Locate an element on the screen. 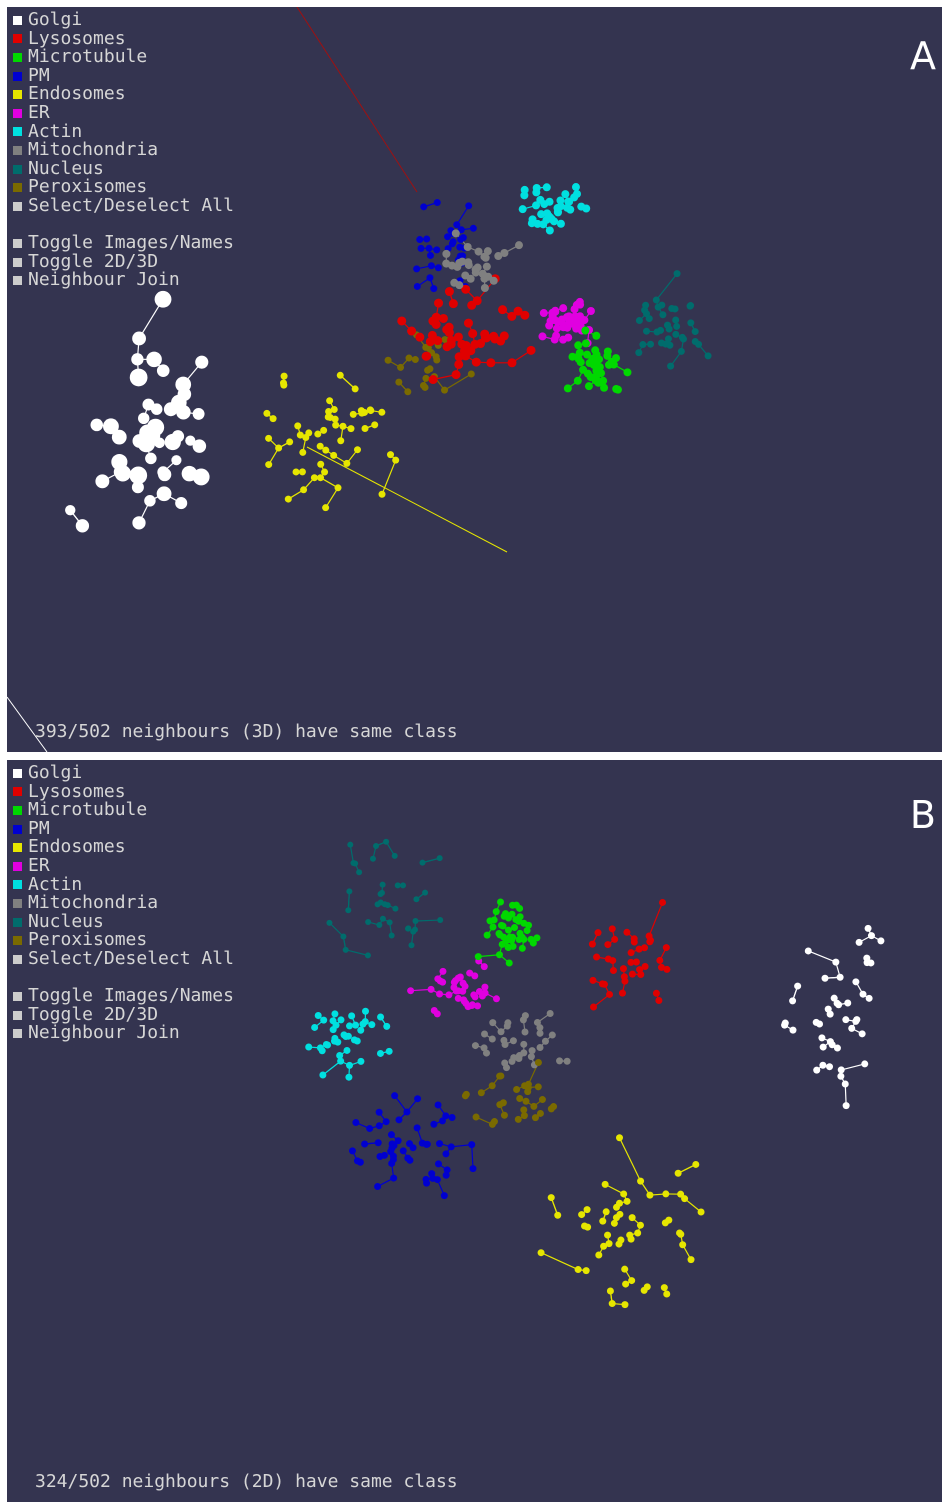  endosomes-link is located at coordinates (389, 477).